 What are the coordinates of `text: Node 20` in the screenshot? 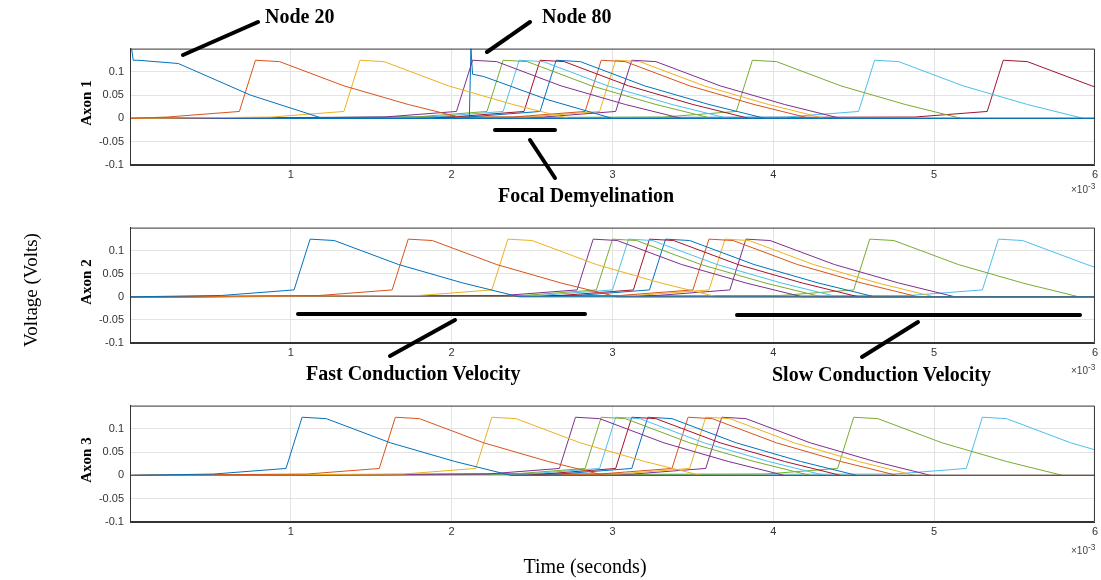 It's located at (300, 16).